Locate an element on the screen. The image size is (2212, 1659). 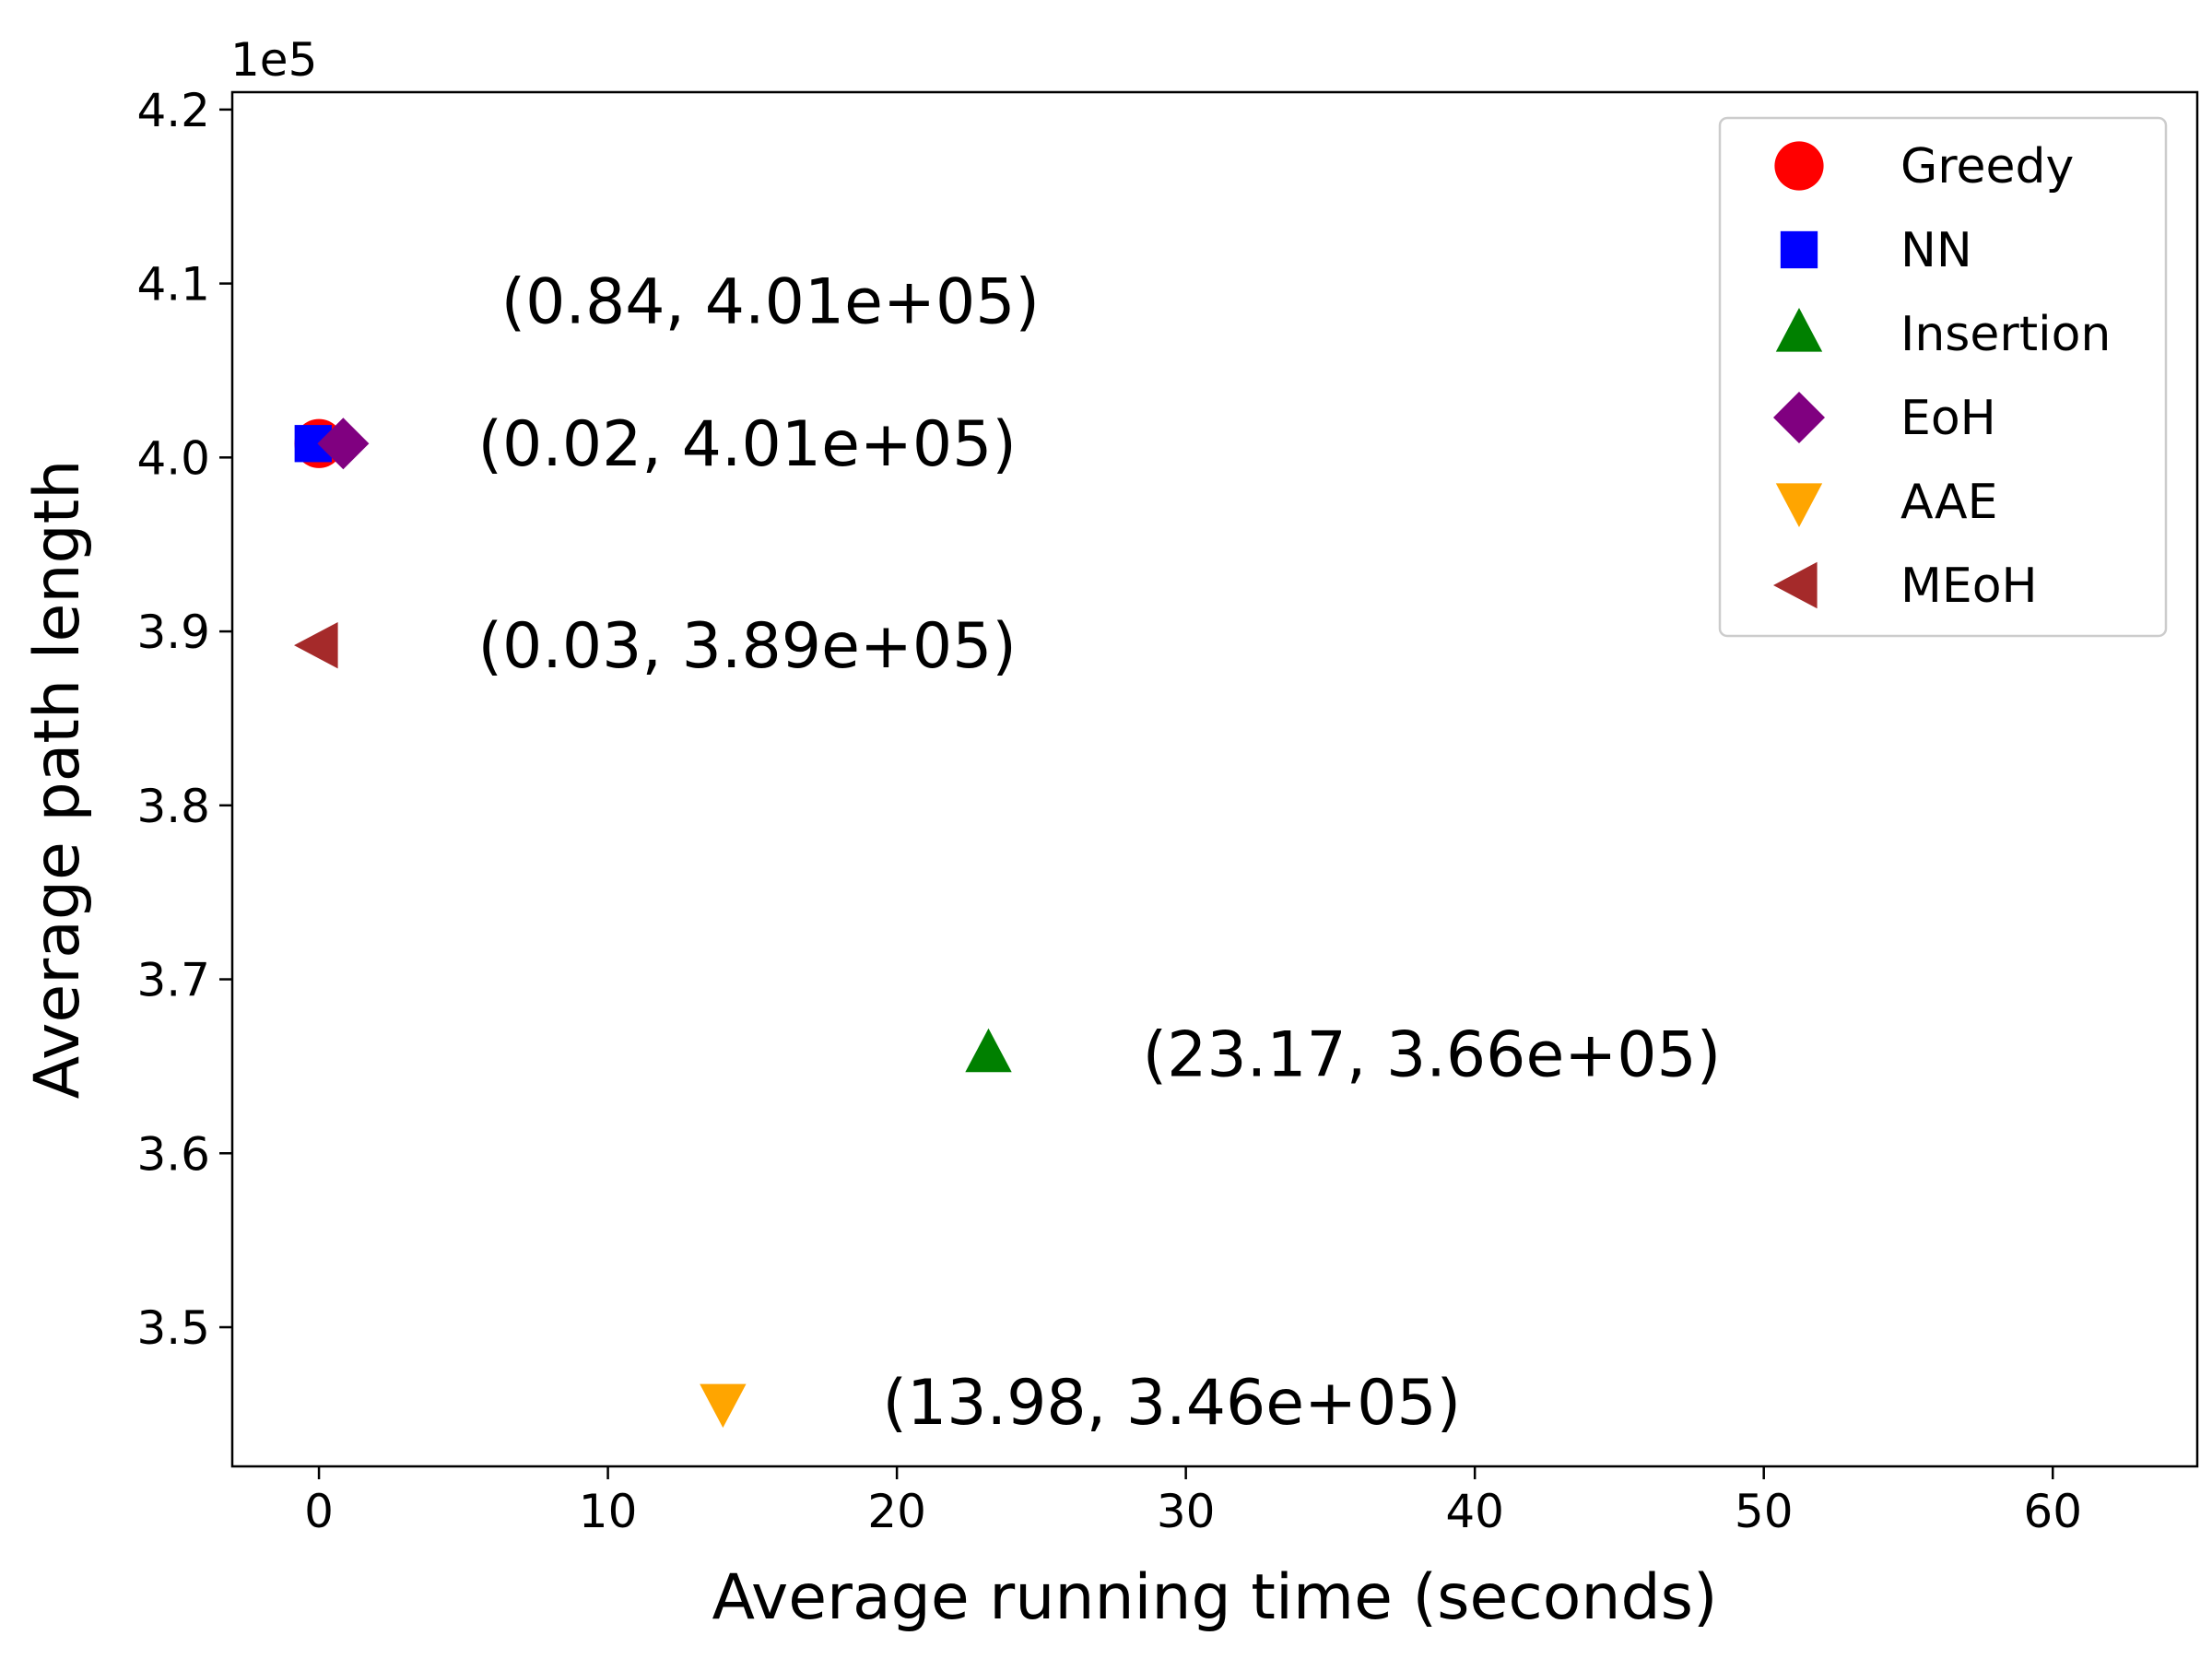
legend-label-meoh: MEoH is located at coordinates (1969, 586).